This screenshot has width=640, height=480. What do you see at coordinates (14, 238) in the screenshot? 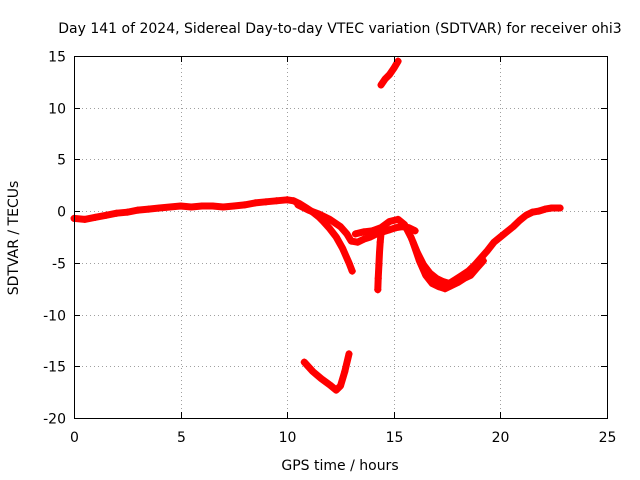
I see `y-axis-label: SDTVAR / TECUs` at bounding box center [14, 238].